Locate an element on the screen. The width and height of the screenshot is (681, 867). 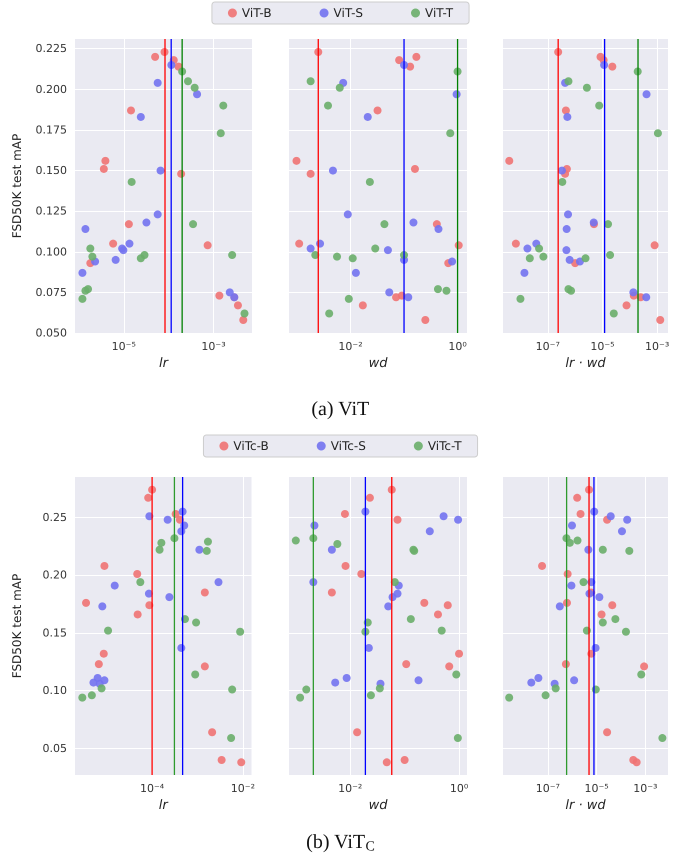
y-tick-label: 0.150 is located at coordinates (51, 171).